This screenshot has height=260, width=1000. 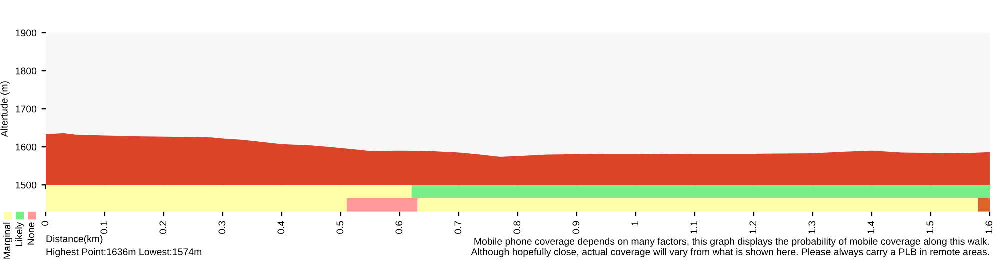 I want to click on x-tick-label: 0.8, so click(x=517, y=227).